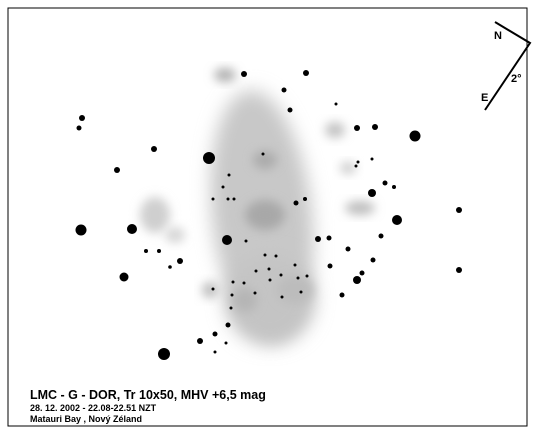 The height and width of the screenshot is (430, 535). I want to click on caption-place: Matauri Bay , Nový Zéland, so click(86, 419).